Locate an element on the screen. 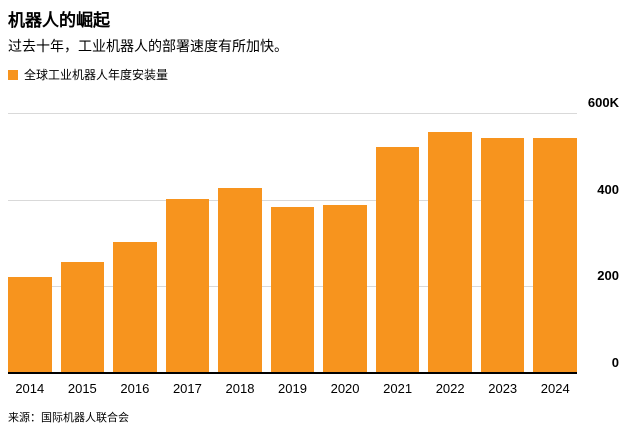 The image size is (627, 435). x-tick-label-2017: 2017 is located at coordinates (187, 388).